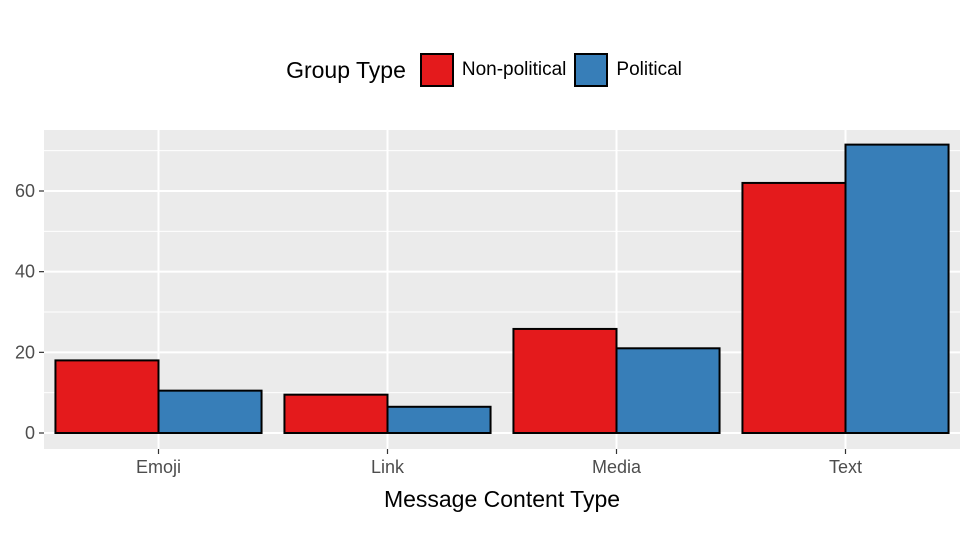  I want to click on bar-political-emoji, so click(210, 411).